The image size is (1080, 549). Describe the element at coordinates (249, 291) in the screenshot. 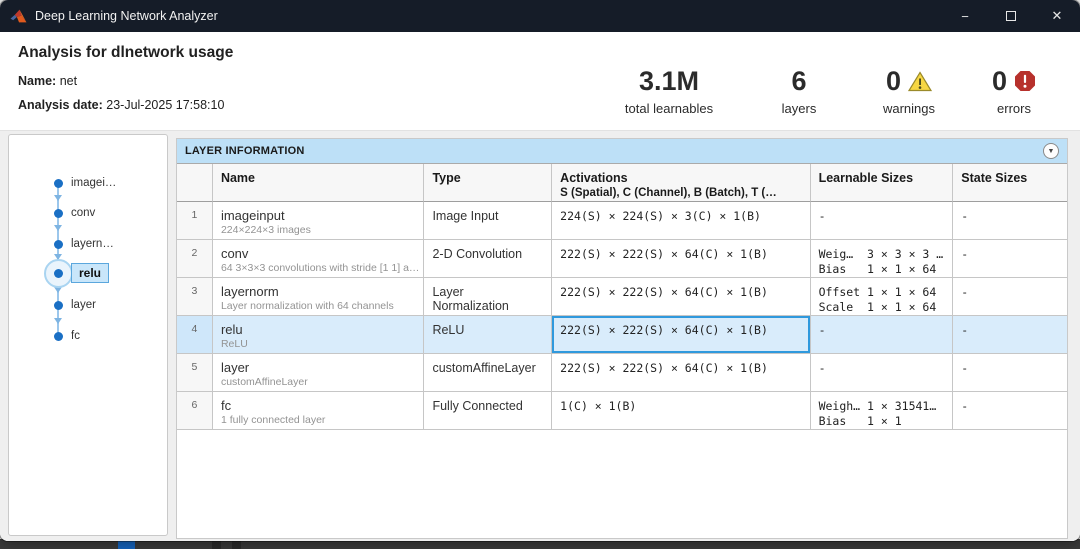

I see `layer-name: layernorm` at that location.